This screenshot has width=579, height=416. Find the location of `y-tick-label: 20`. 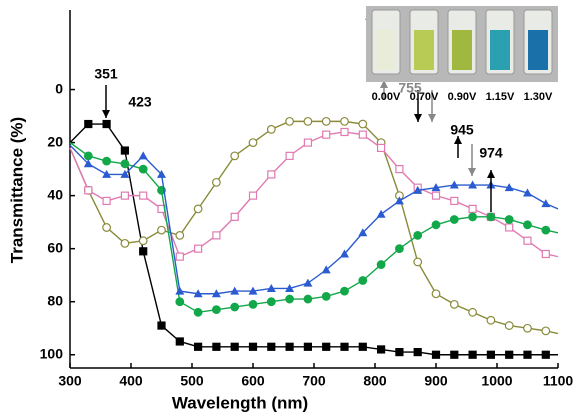

y-tick-label: 20 is located at coordinates (55, 141).